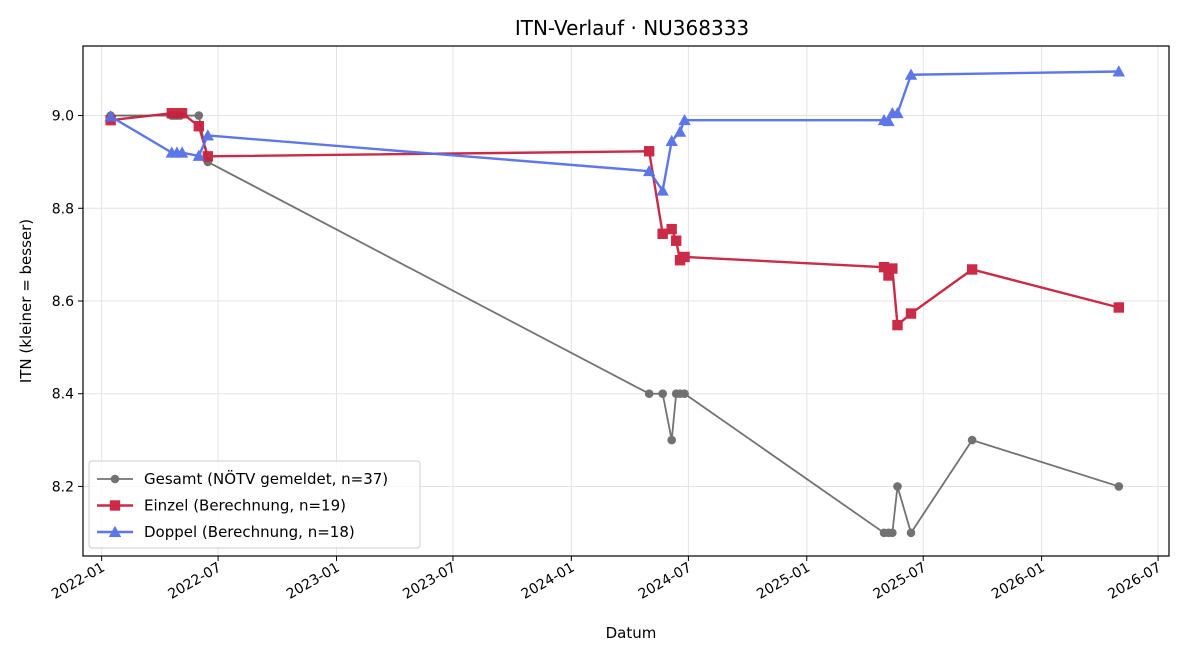  What do you see at coordinates (63, 209) in the screenshot?
I see `y-tick-label: 8.8` at bounding box center [63, 209].